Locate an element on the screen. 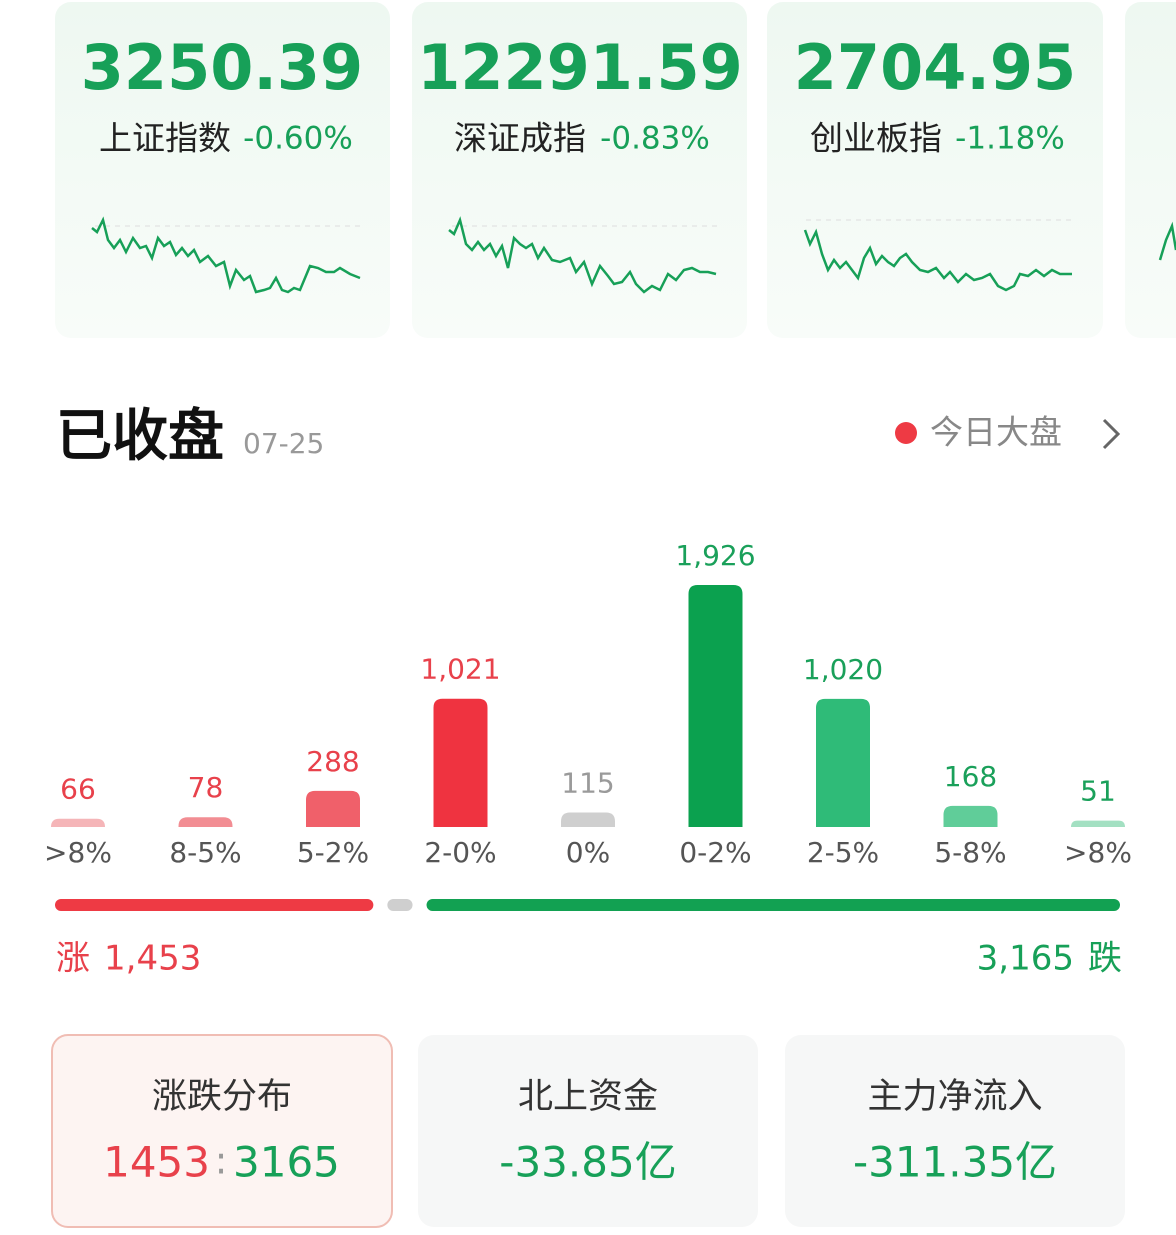 Image resolution: width=1176 pixels, height=1235 pixels. index-value: 3250.39 is located at coordinates (222, 67).